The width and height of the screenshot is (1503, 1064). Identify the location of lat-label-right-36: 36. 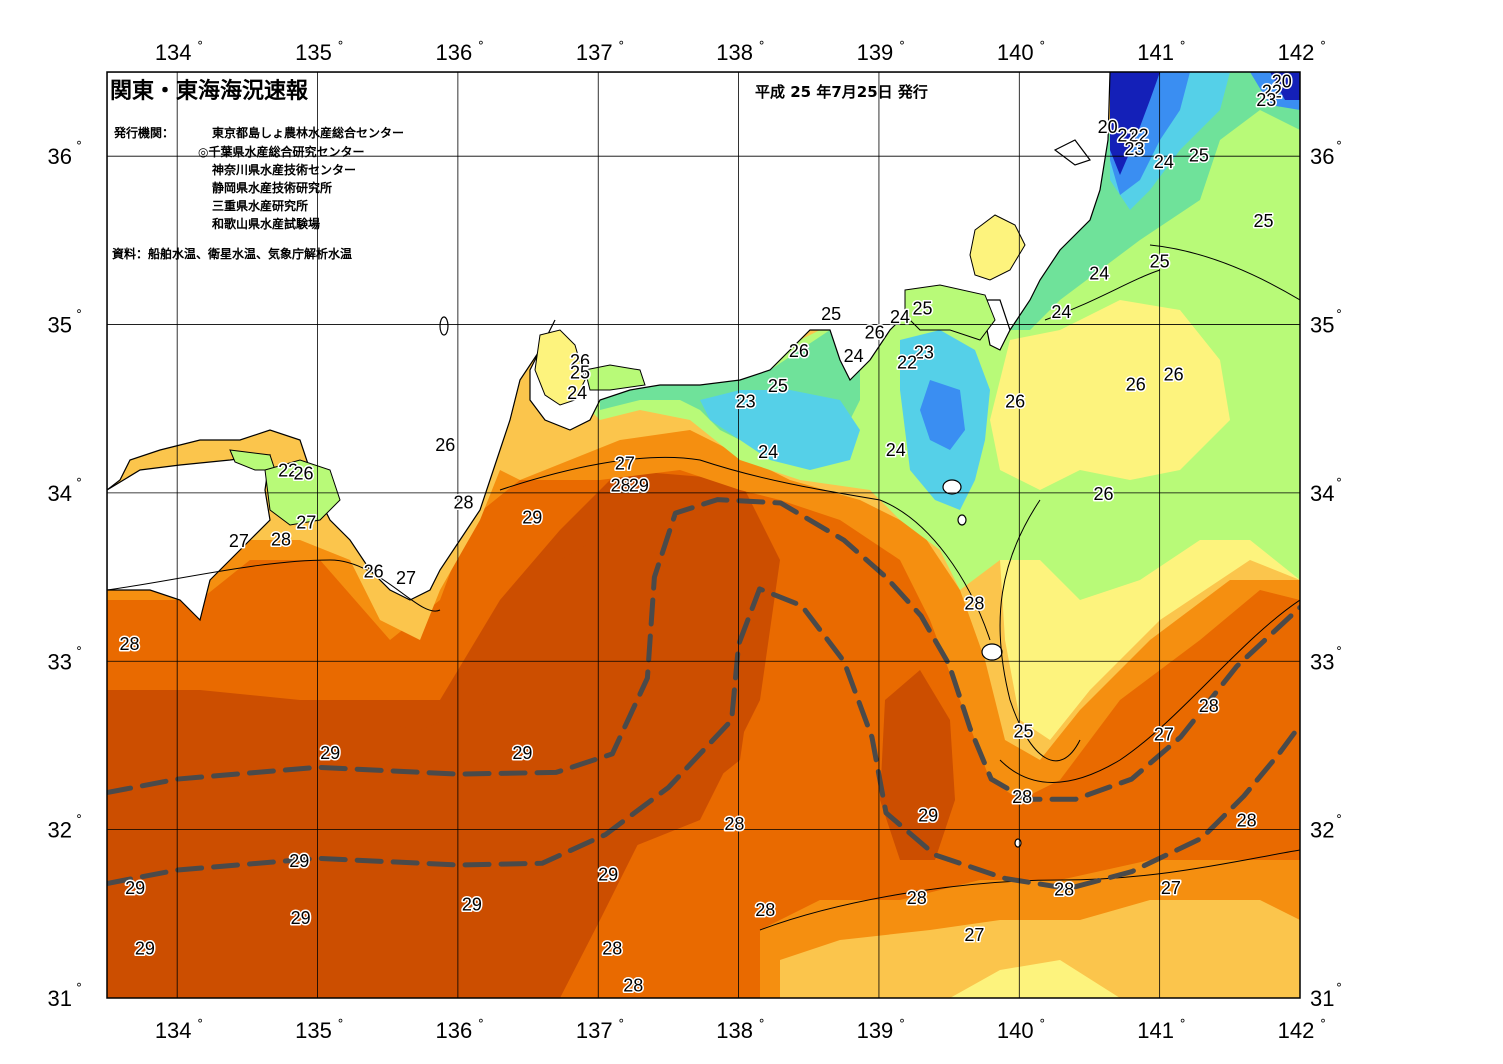
(1322, 156).